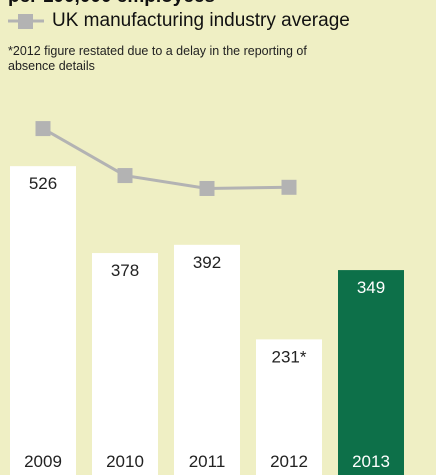 This screenshot has height=475, width=436. I want to click on x-tick-label-2011: 2011, so click(207, 461).